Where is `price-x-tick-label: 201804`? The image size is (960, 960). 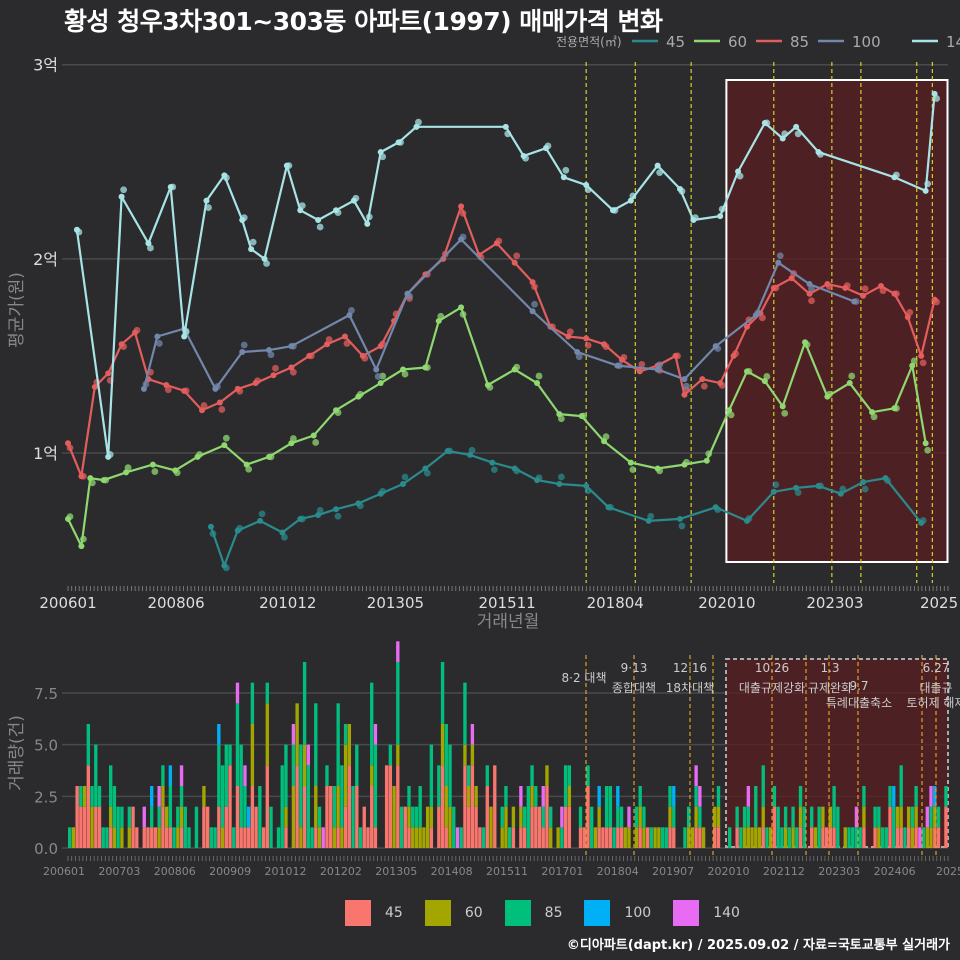 price-x-tick-label: 201804 is located at coordinates (615, 603).